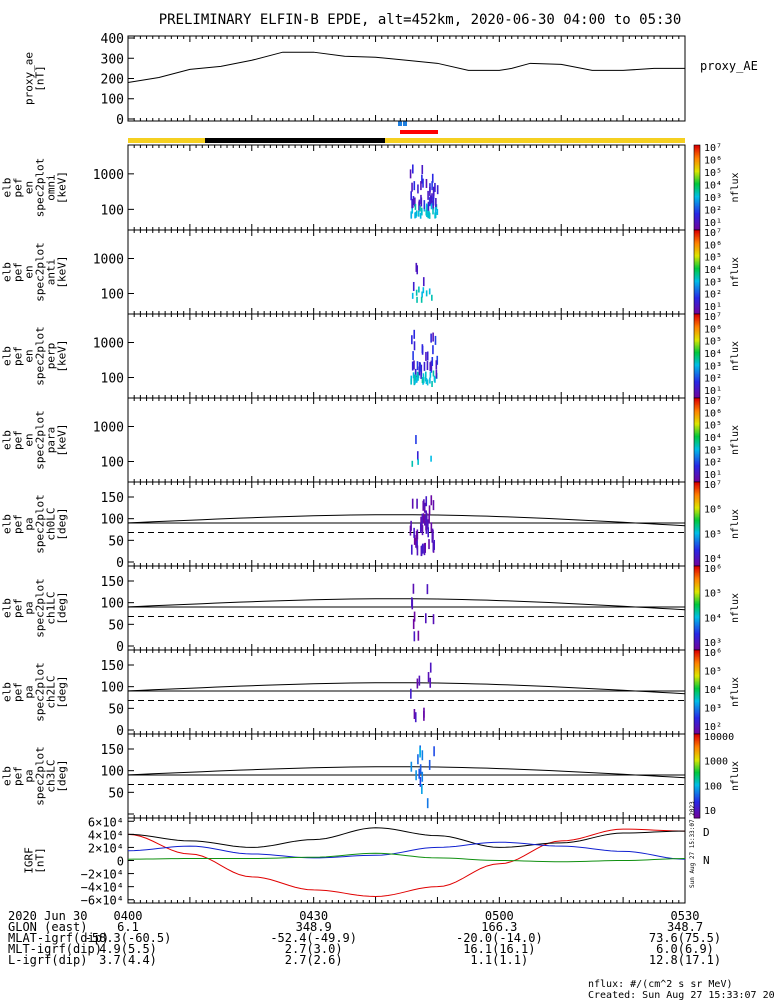  I want to click on colorbar-frame, so click(697, 776).